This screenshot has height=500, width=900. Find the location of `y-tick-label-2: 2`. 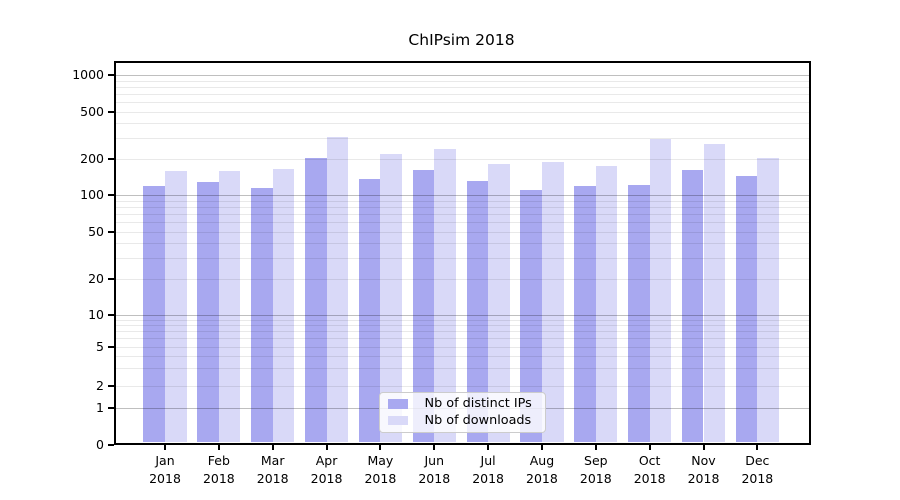

y-tick-label-2: 2 is located at coordinates (100, 385).